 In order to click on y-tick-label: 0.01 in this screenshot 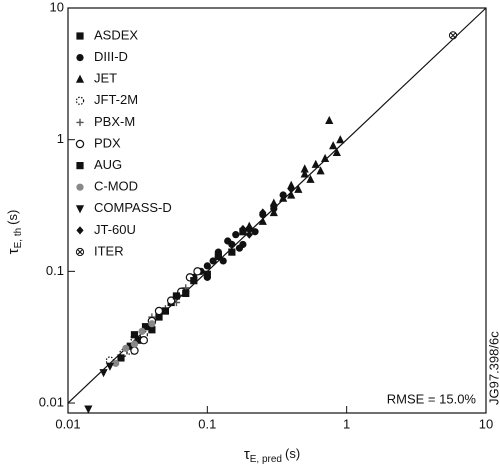, I will do `click(51, 401)`.